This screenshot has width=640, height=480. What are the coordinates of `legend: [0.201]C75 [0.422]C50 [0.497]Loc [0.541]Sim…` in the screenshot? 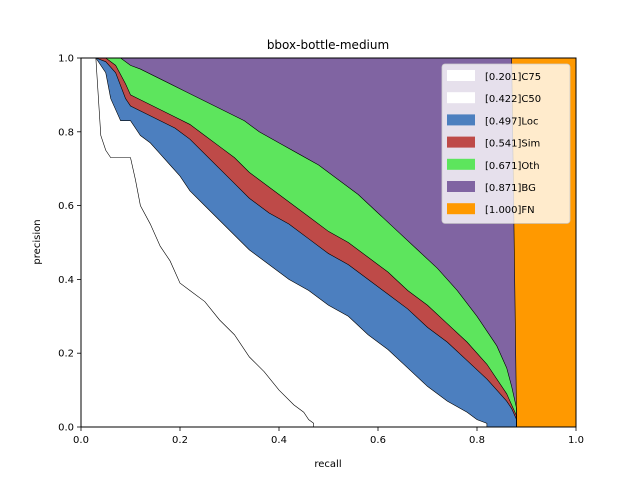 It's located at (506, 143).